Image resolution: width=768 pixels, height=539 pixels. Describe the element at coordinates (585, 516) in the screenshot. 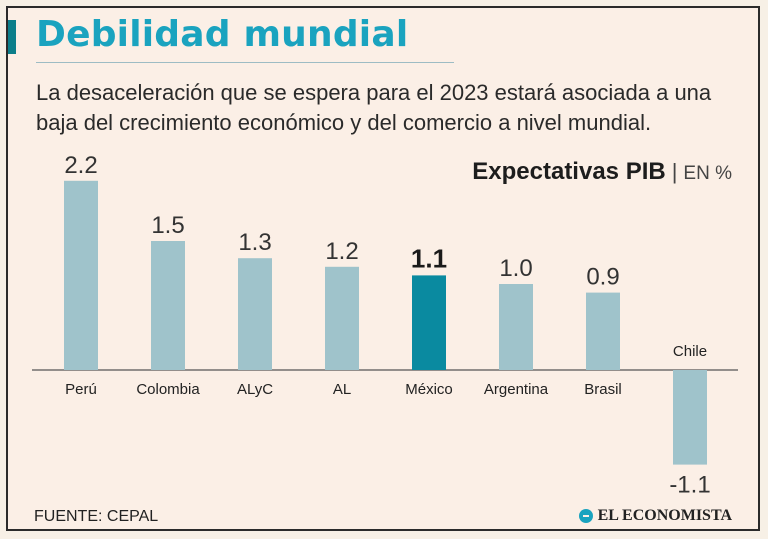

I see `logo-icon` at that location.